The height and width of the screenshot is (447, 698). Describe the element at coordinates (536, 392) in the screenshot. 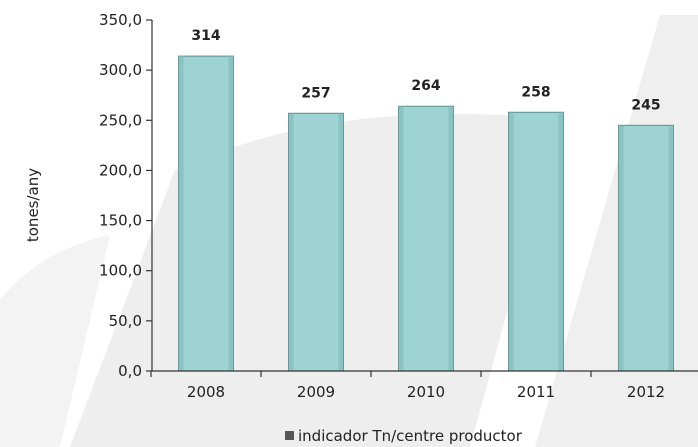

I see `x-tick-label-2011: 2011` at that location.